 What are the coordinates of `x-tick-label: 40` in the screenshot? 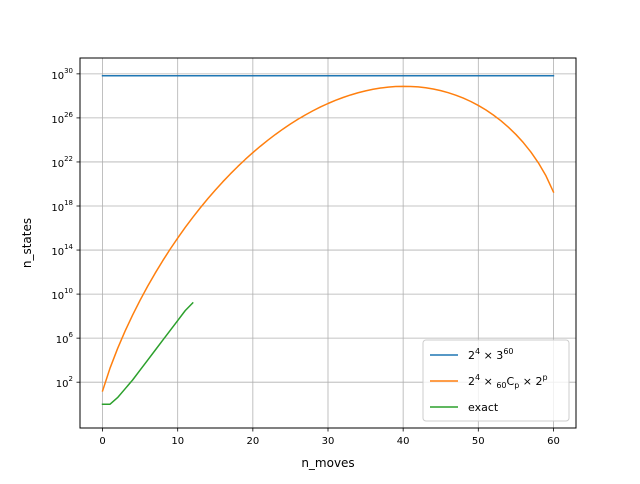 It's located at (403, 441).